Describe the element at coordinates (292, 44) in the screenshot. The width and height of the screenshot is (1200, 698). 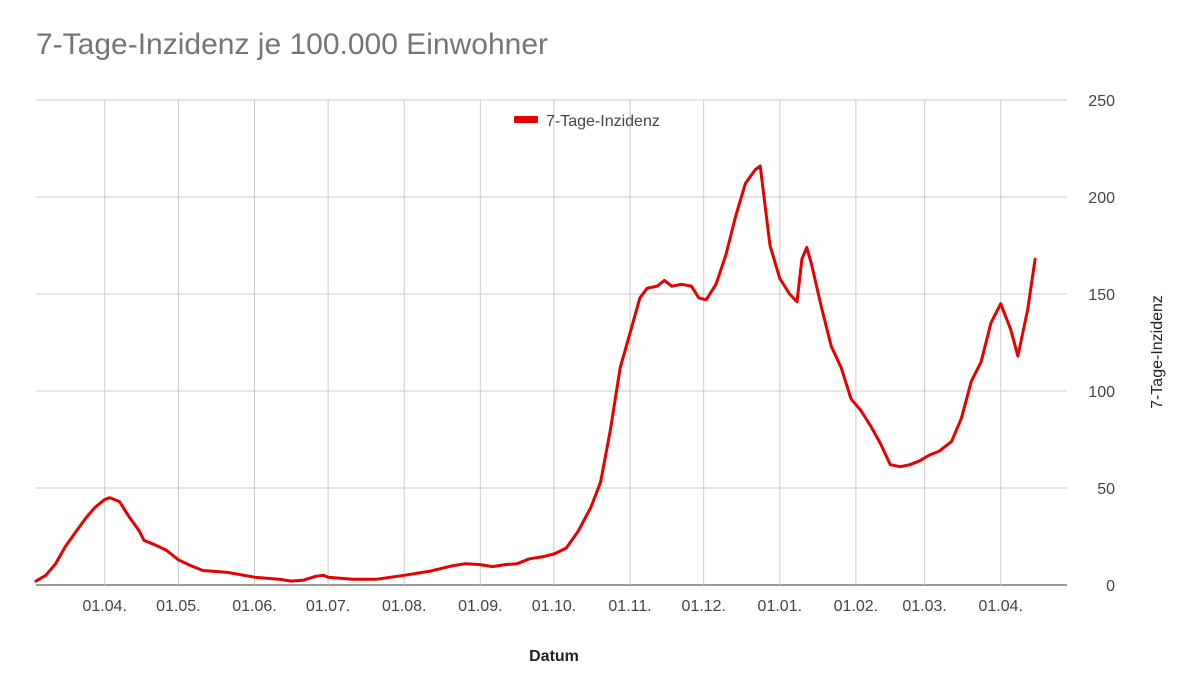
I see `chart-title: 7-Tage-Inzidenz je 100.000 Einwohner` at that location.